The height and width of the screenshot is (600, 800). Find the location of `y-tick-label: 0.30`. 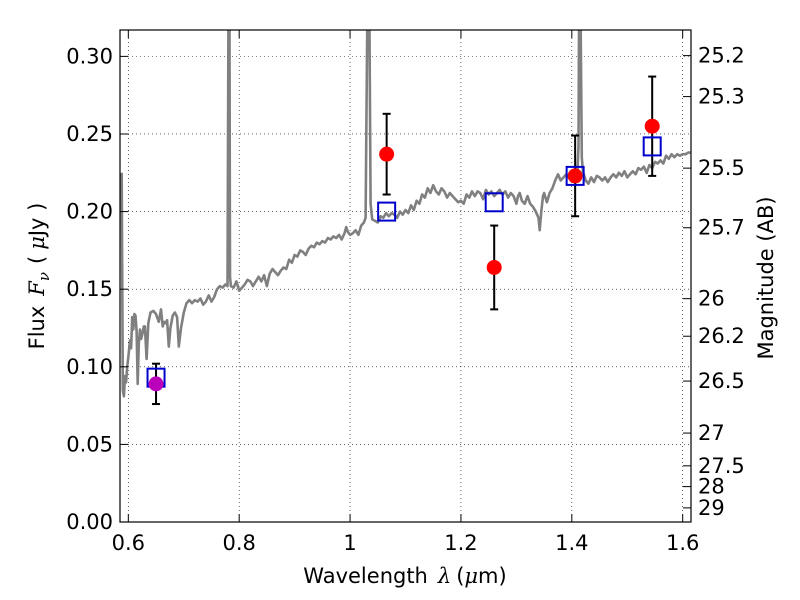

y-tick-label: 0.30 is located at coordinates (89, 56).